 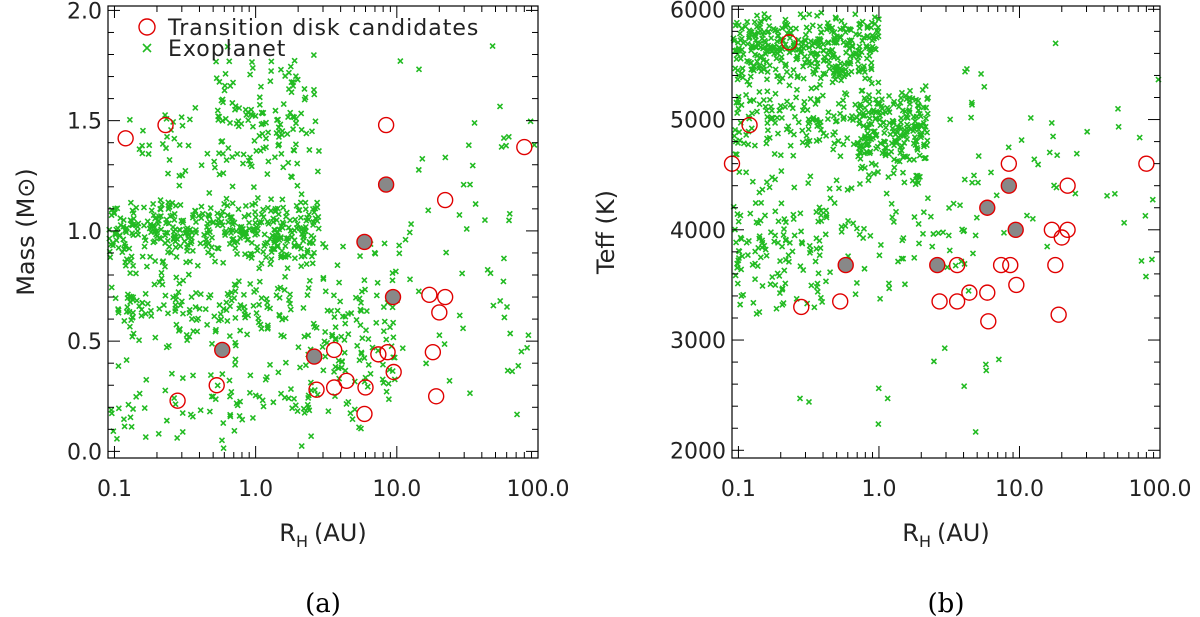 I want to click on candidate-point-filled, so click(x=1015, y=229).